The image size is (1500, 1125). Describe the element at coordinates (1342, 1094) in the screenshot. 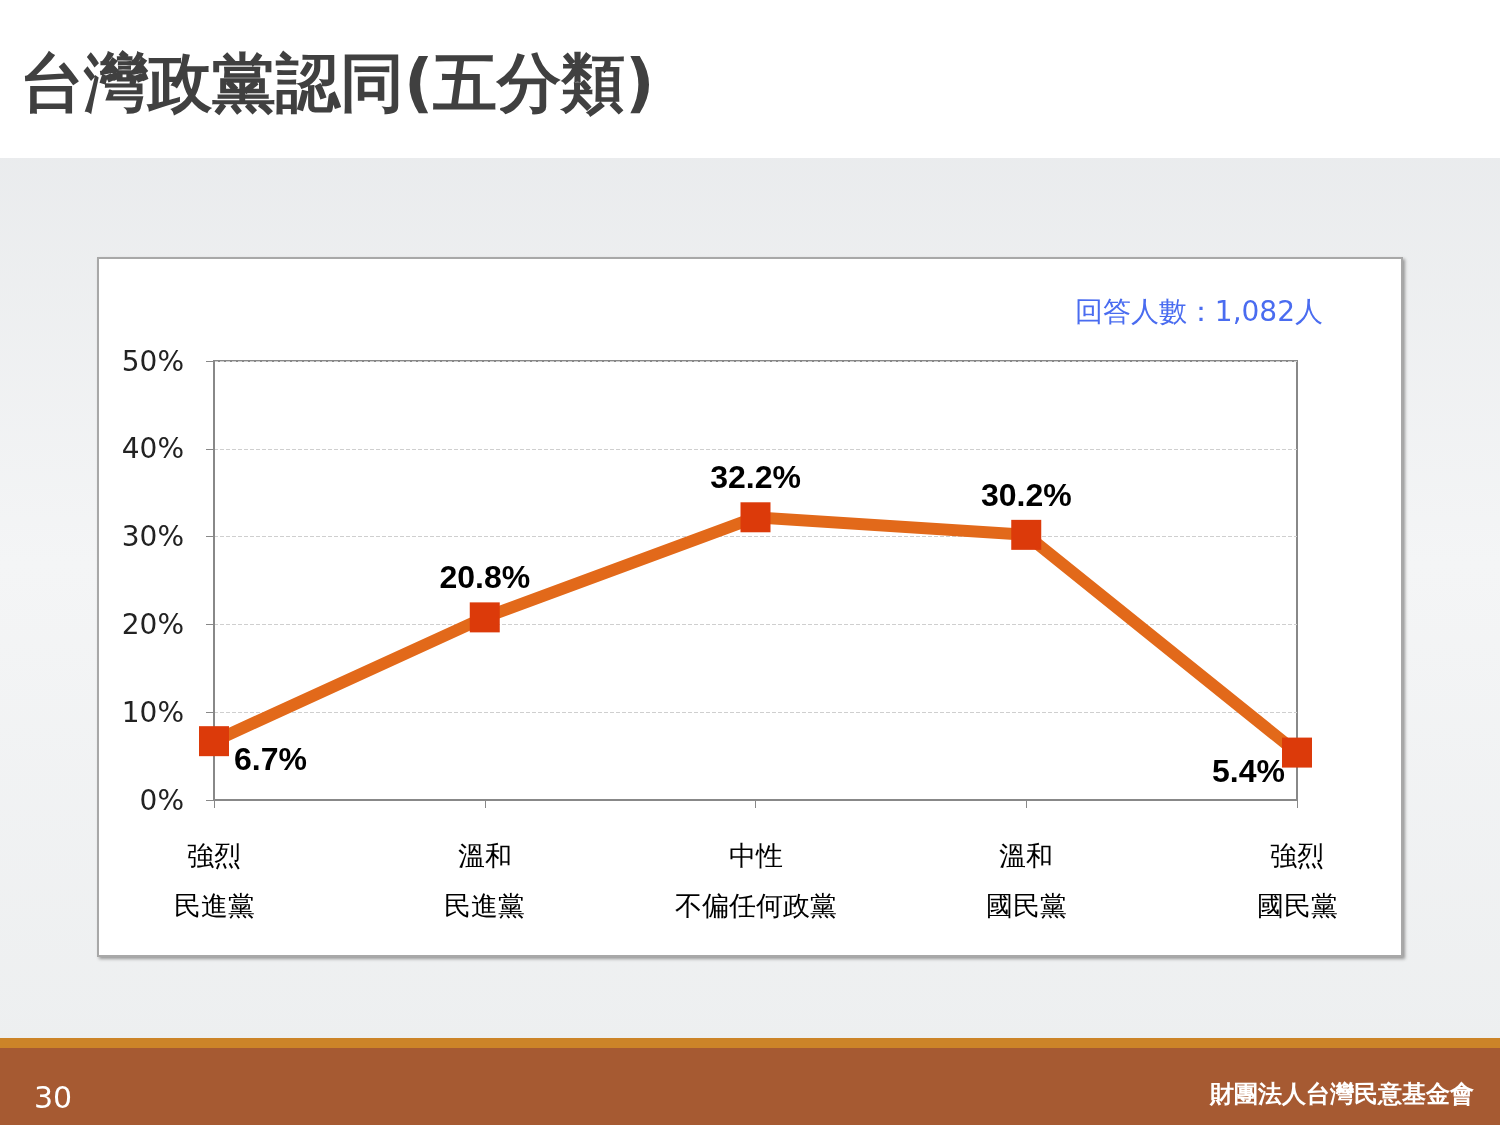

I see `text: 財團法人台灣民意基金會` at that location.